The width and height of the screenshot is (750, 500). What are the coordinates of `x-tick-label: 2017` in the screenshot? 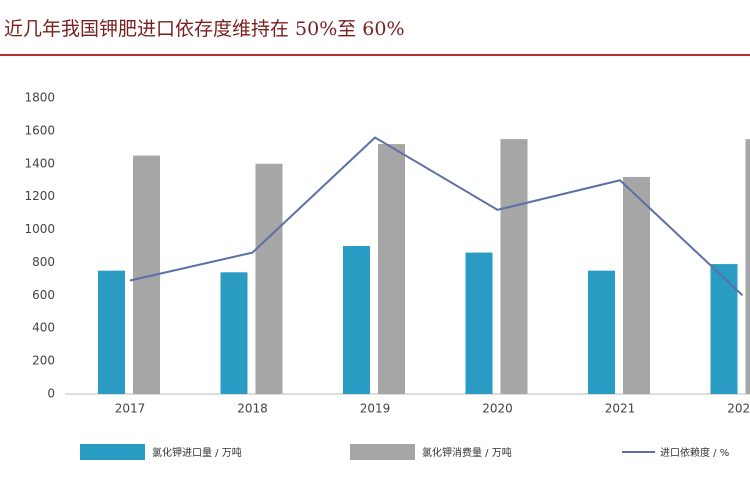 It's located at (130, 409).